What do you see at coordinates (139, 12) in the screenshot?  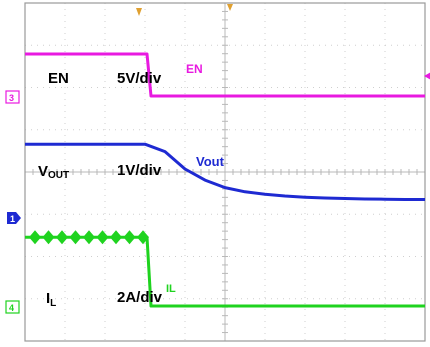 I see `trigger-time-marker` at bounding box center [139, 12].